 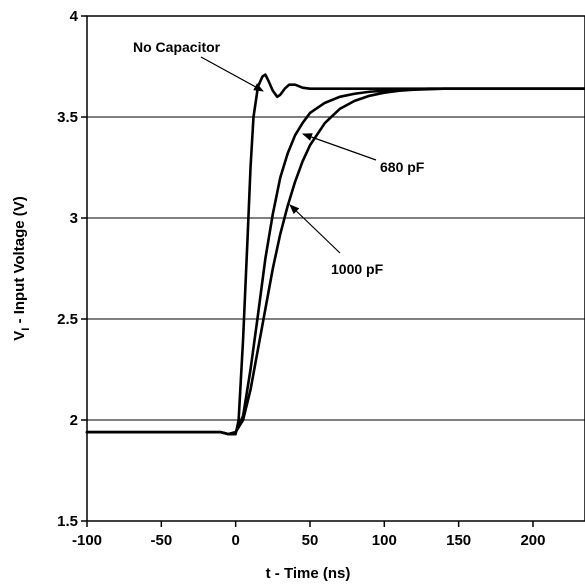 What do you see at coordinates (177, 47) in the screenshot?
I see `annotation-label: No Capacitor` at bounding box center [177, 47].